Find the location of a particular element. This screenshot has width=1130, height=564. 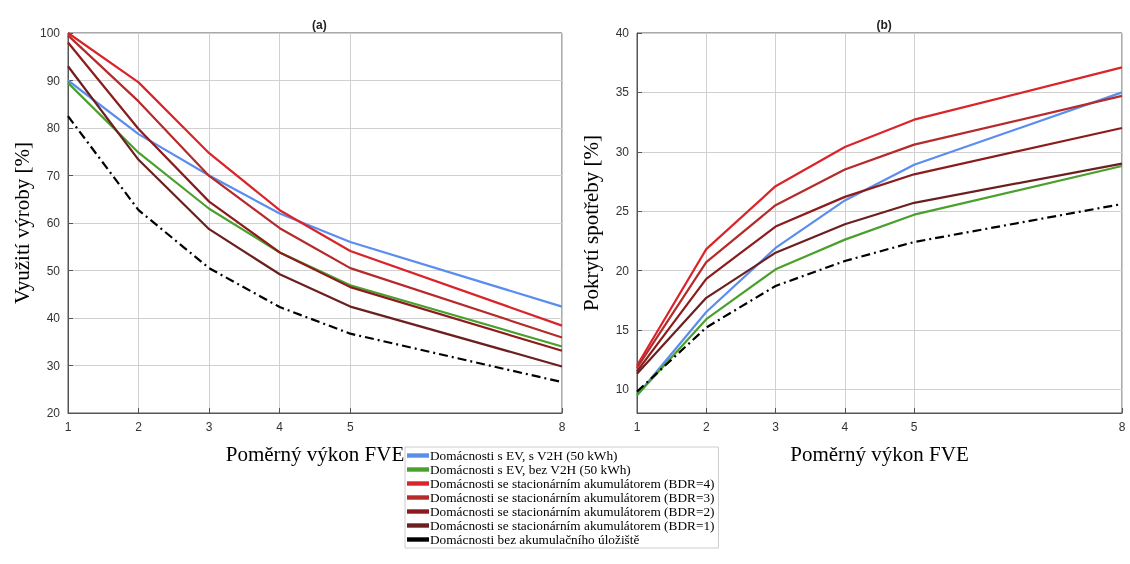

chart-title: (b) is located at coordinates (884, 25).